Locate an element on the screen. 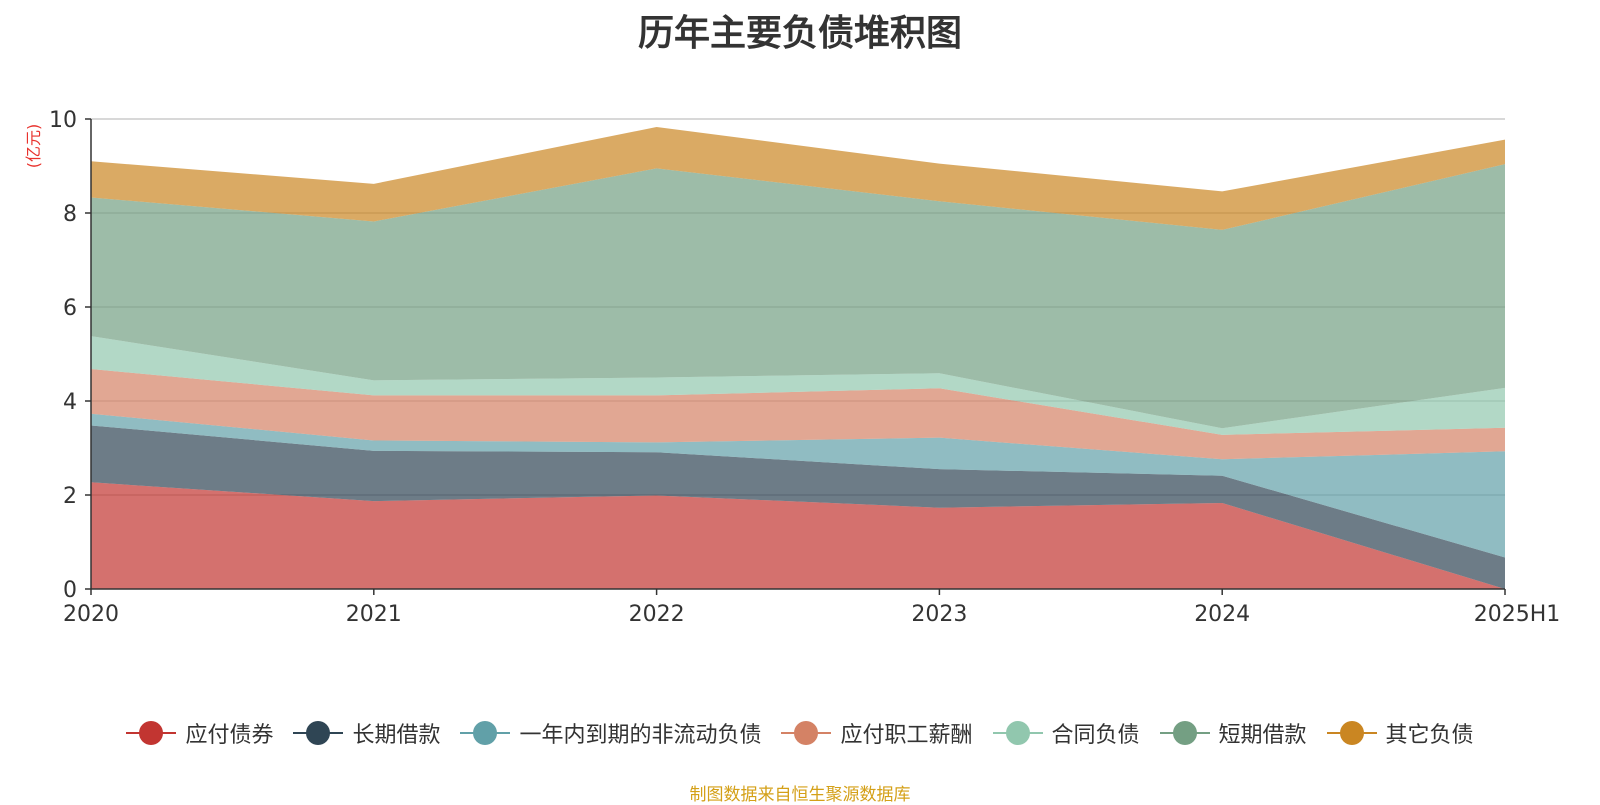 The height and width of the screenshot is (805, 1600). legend-label: 应付职工薪酬 is located at coordinates (906, 735).